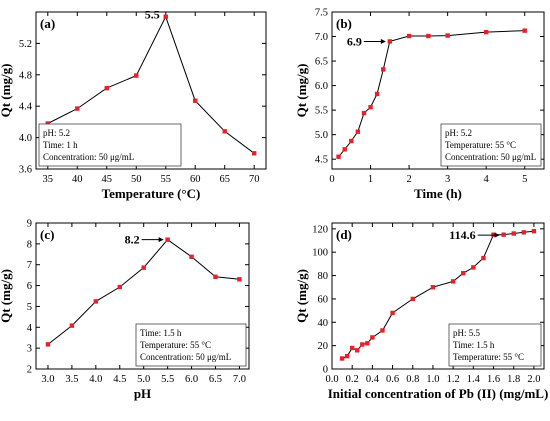 The width and height of the screenshot is (550, 421). I want to click on y-tick-label: 40, so click(323, 323).